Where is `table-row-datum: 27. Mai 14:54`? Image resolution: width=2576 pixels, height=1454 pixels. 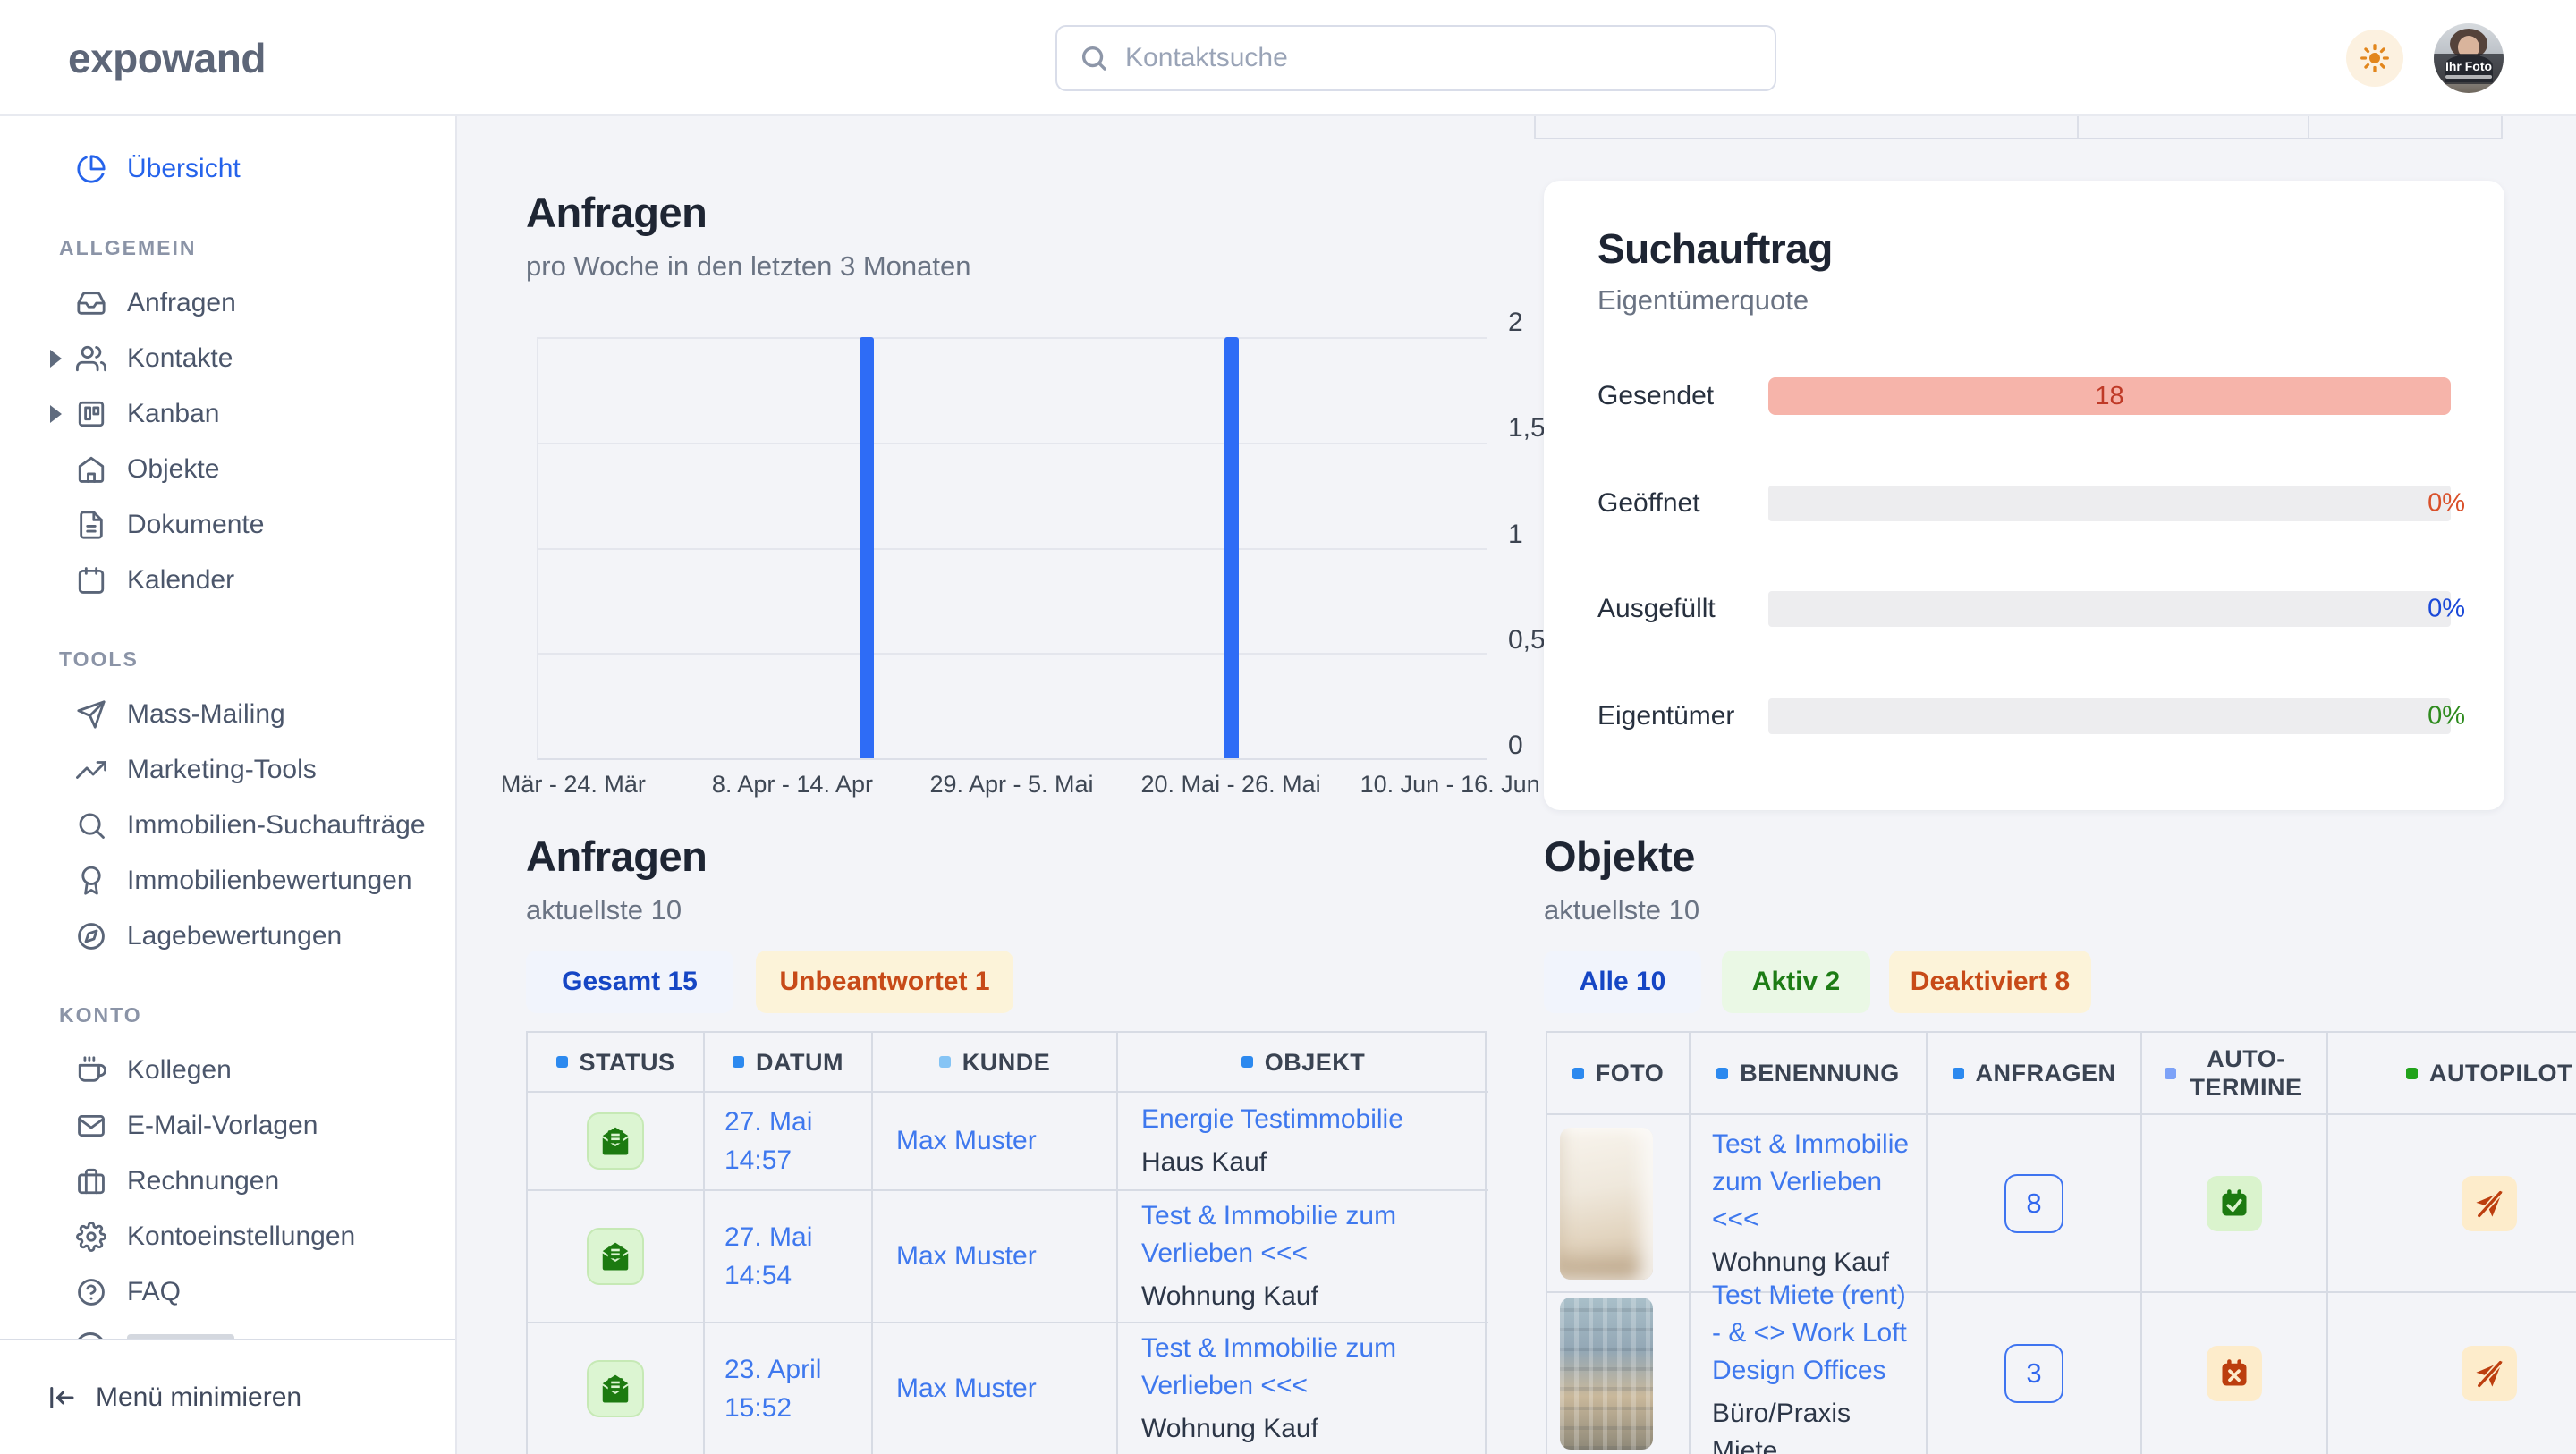
table-row-datum: 27. Mai 14:54 is located at coordinates (789, 1257).